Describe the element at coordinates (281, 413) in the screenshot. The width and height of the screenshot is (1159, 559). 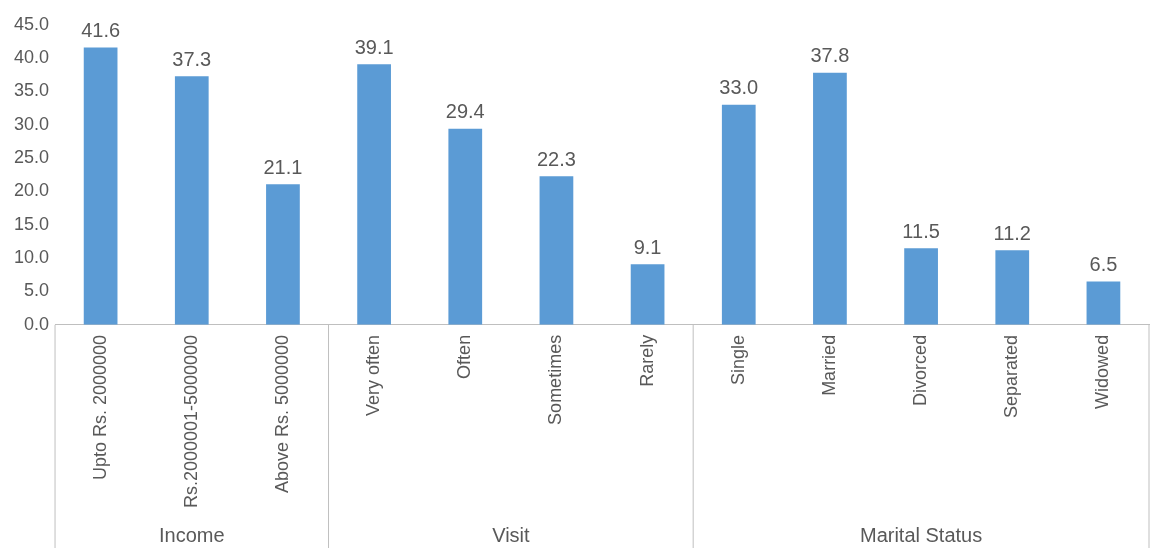
I see `x-tick-label: Above Rs. 5000000` at that location.